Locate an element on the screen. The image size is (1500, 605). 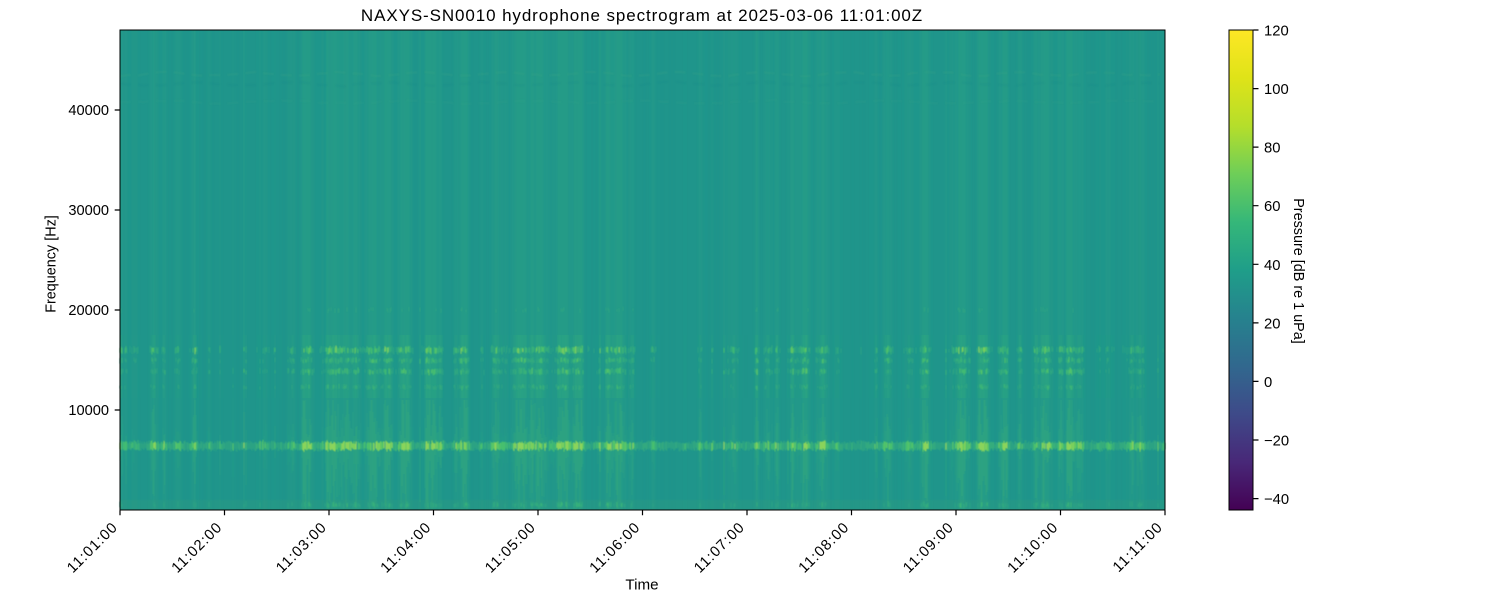
svg-text: Pressure [dB re 1 uPa] is located at coordinates (1298, 271).